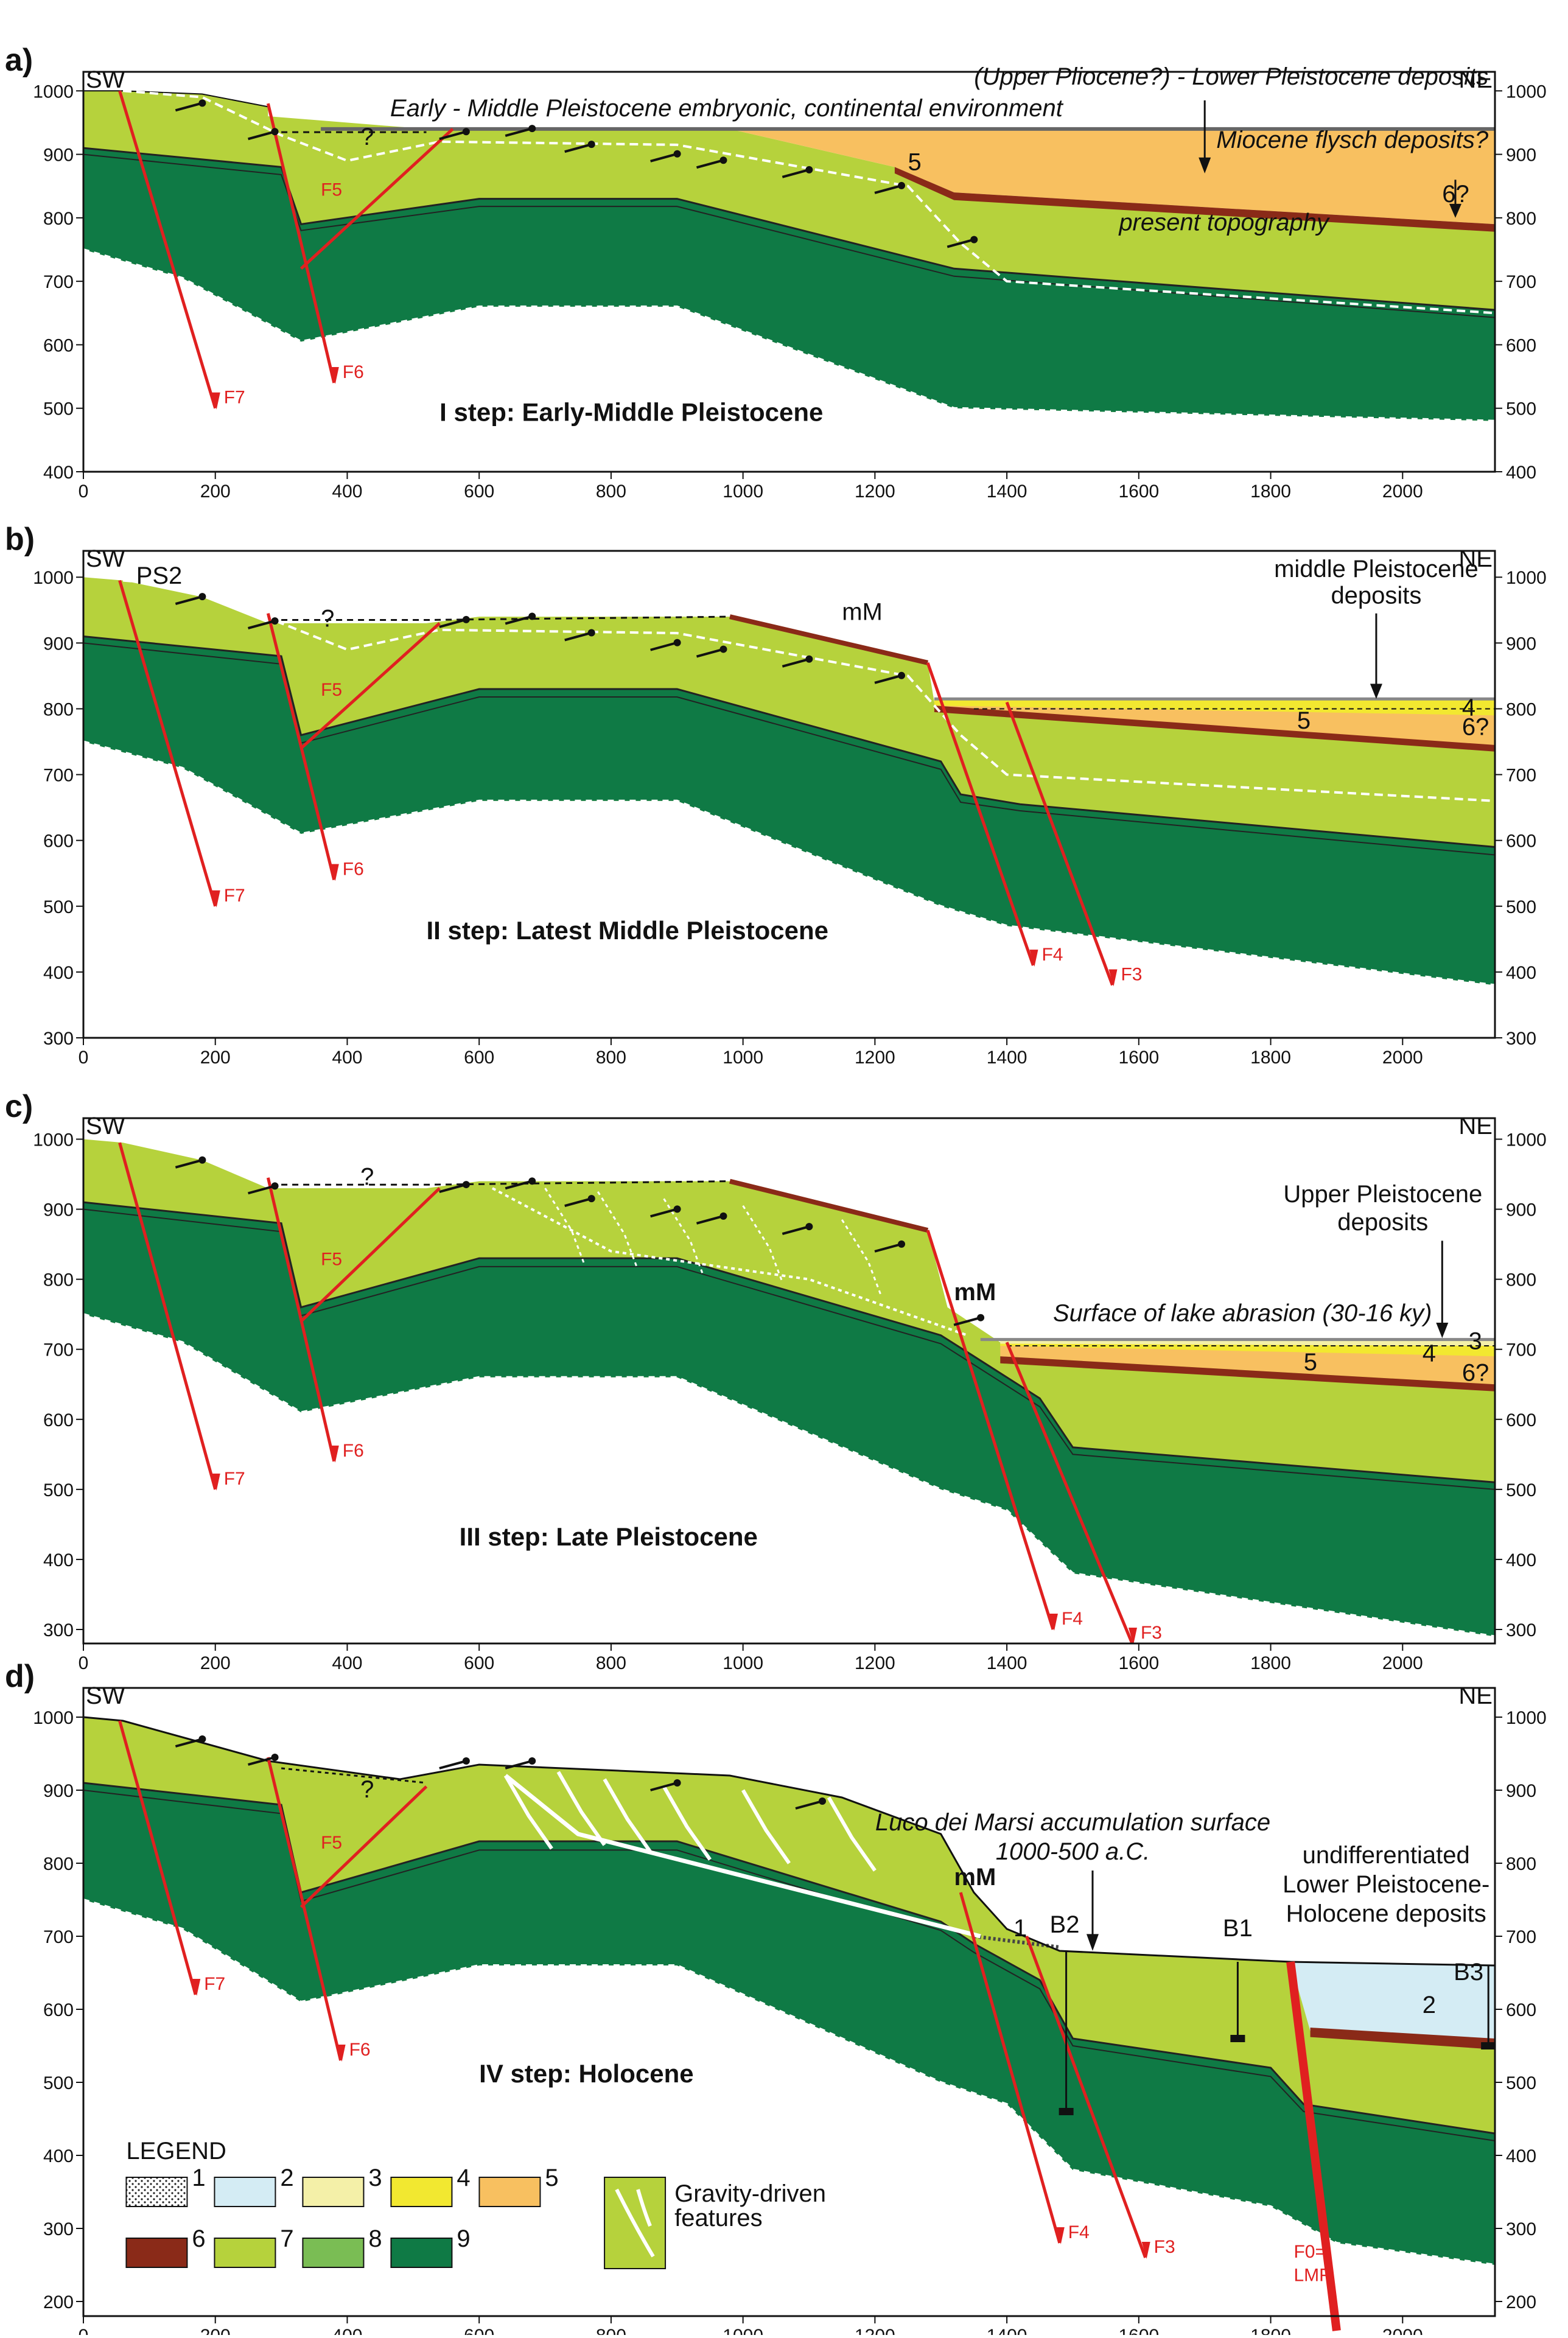 This screenshot has width=1568, height=2338. I want to click on fault-f7-arrow, so click(196, 1987).